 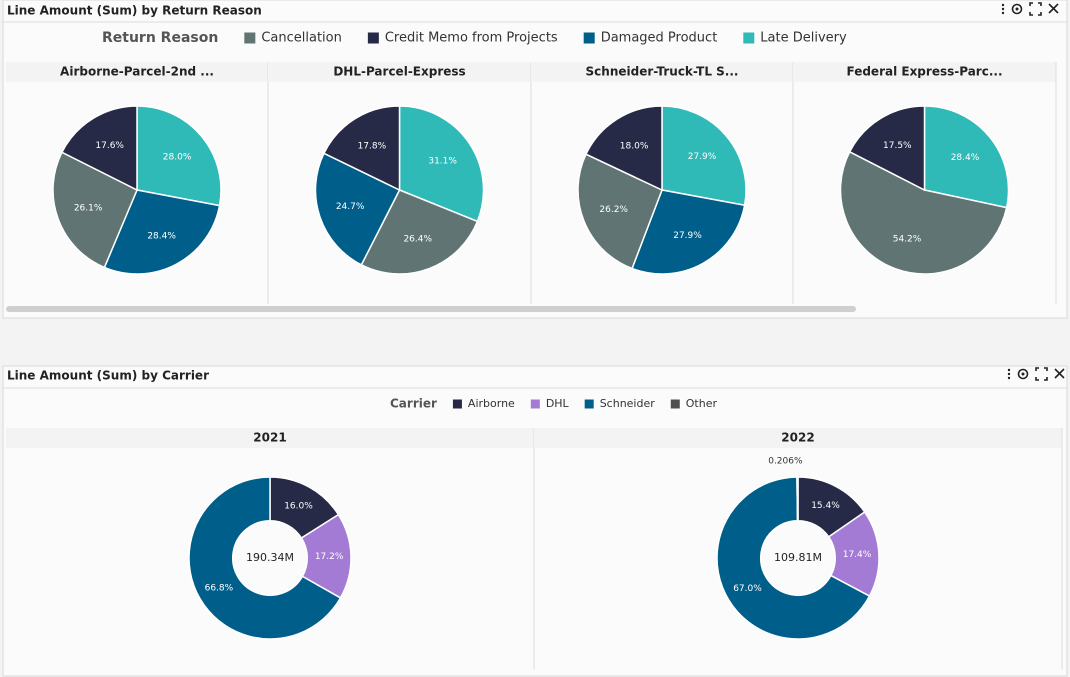 I want to click on legend-label: Damaged Product, so click(x=659, y=38).